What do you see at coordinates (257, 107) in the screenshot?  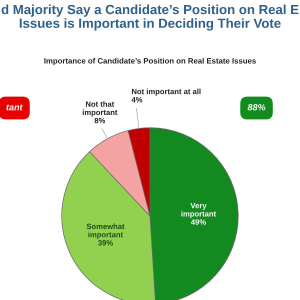 I see `text: 88%` at bounding box center [257, 107].